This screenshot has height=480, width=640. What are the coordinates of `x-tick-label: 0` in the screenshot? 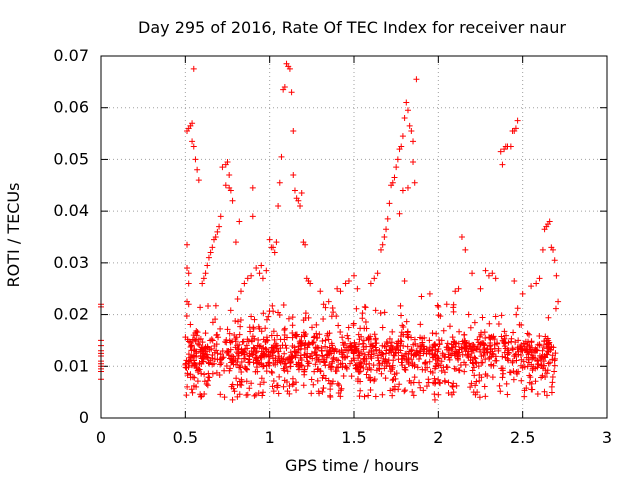 It's located at (101, 437).